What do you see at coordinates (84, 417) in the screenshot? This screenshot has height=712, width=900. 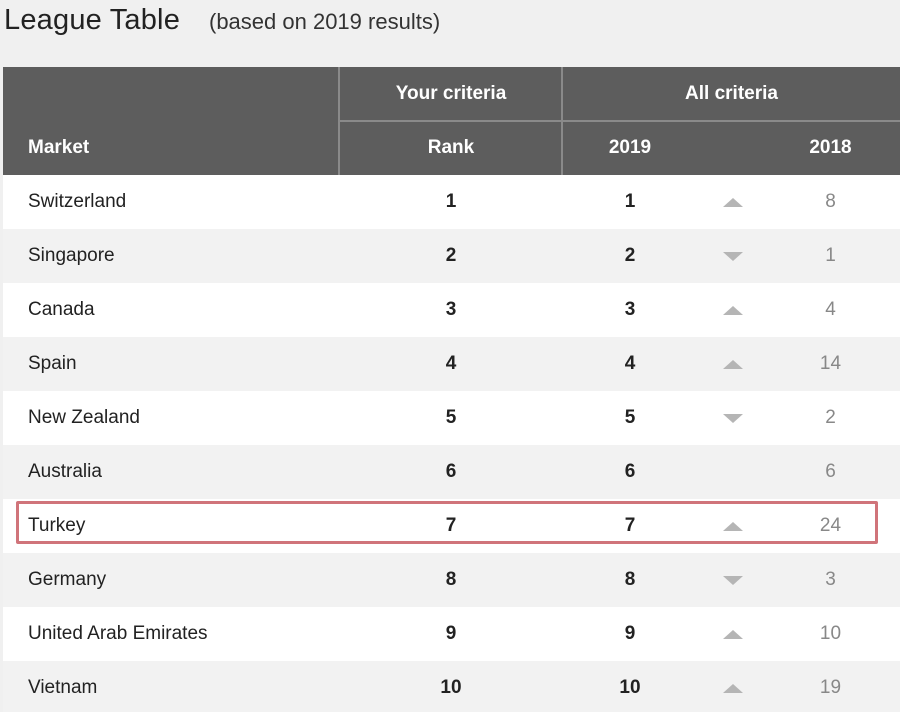 I see `market-cell: New Zealand` at bounding box center [84, 417].